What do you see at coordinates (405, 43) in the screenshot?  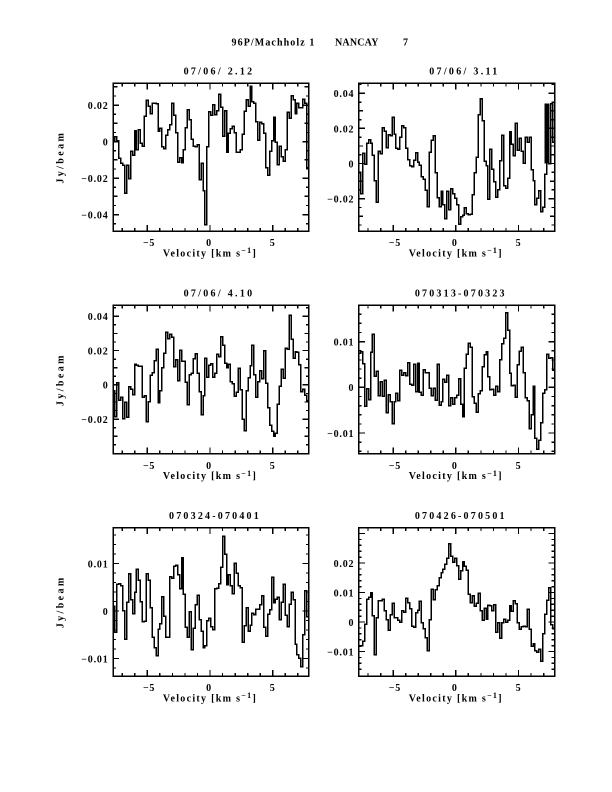 I see `svg-text: 7` at bounding box center [405, 43].